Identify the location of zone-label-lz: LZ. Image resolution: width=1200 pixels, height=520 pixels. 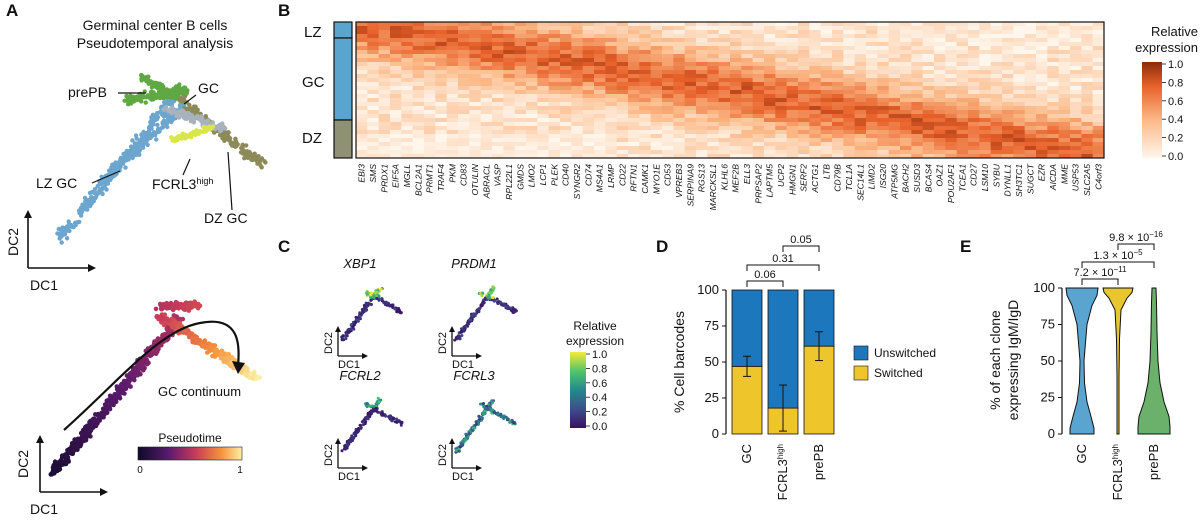
(313, 32).